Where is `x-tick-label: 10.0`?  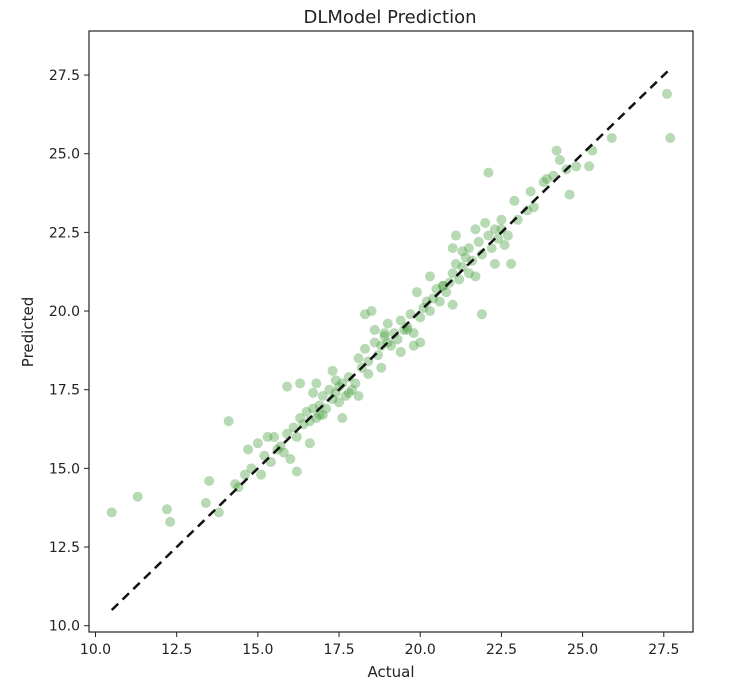 x-tick-label: 10.0 is located at coordinates (95, 650).